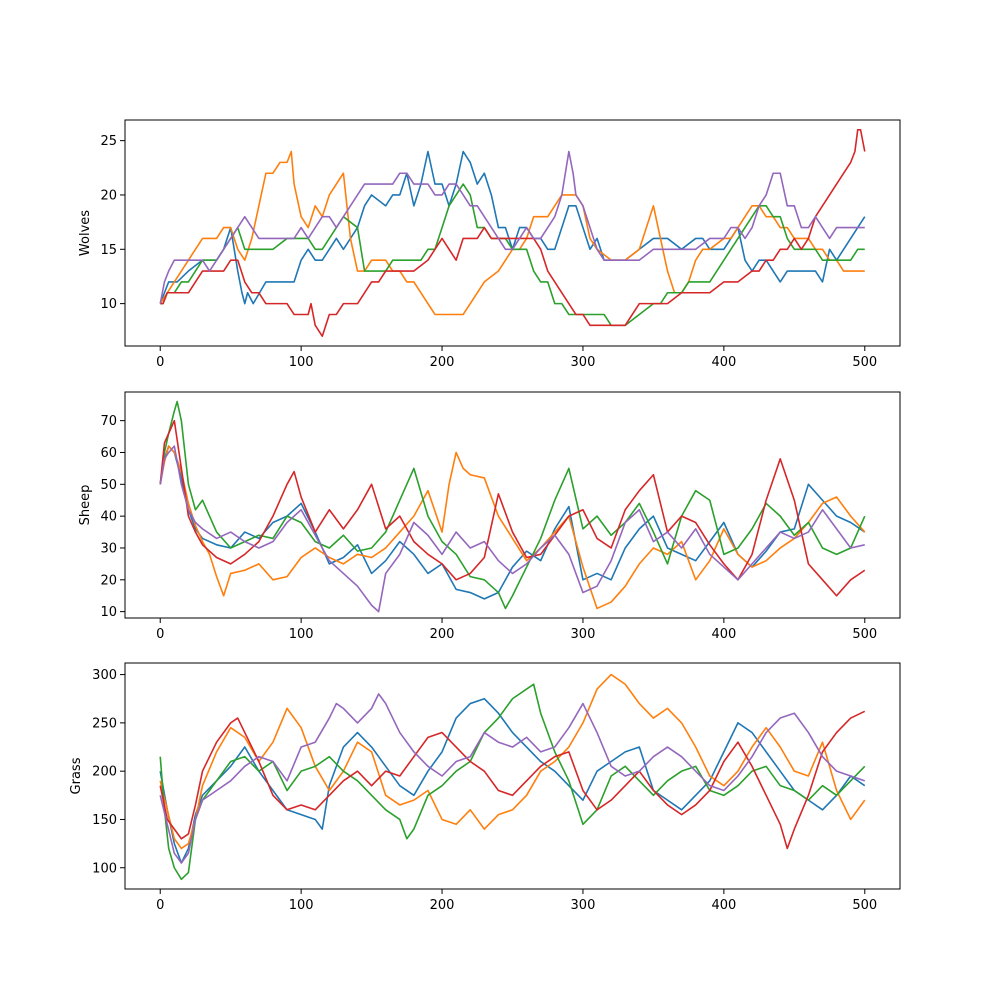  I want to click on y-tick-label: 70, so click(108, 421).